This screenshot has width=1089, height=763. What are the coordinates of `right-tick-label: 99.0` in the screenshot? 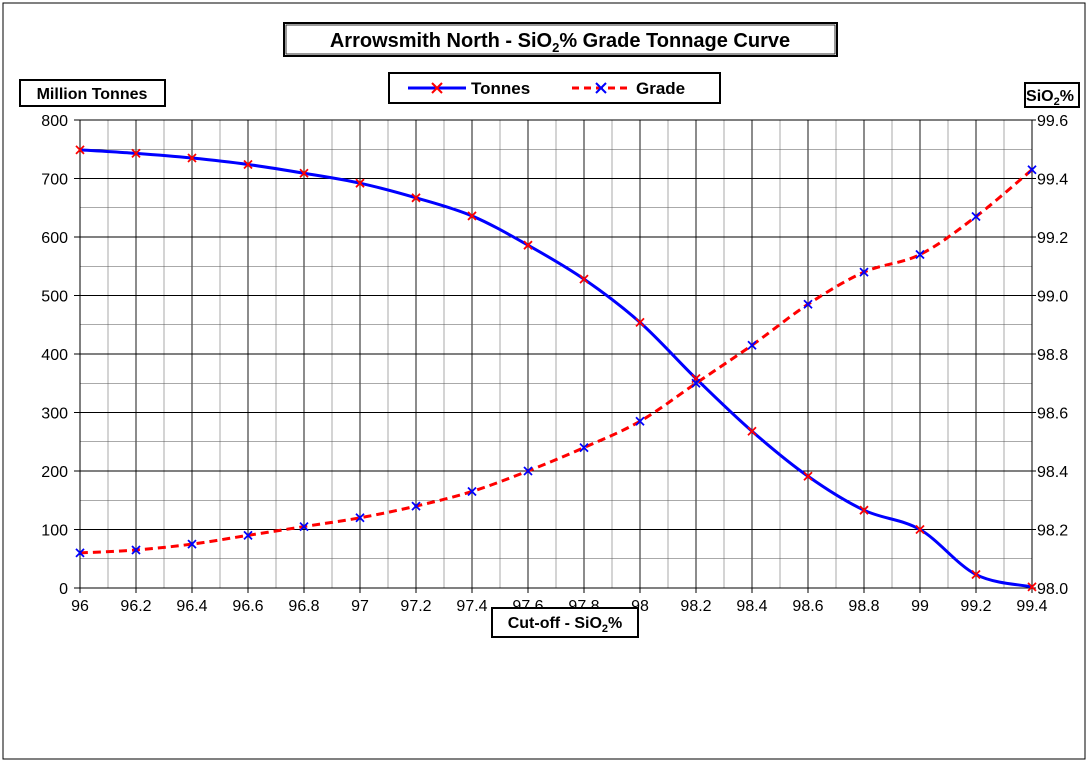 It's located at (1052, 297).